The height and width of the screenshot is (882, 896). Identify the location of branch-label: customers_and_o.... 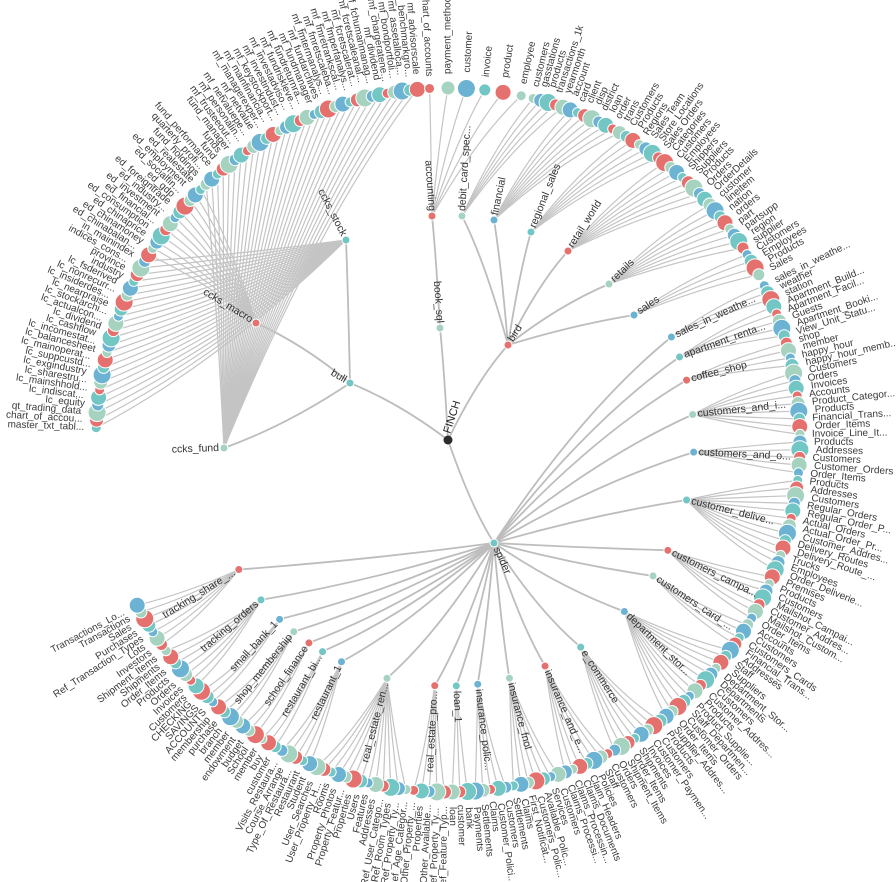
(744, 454).